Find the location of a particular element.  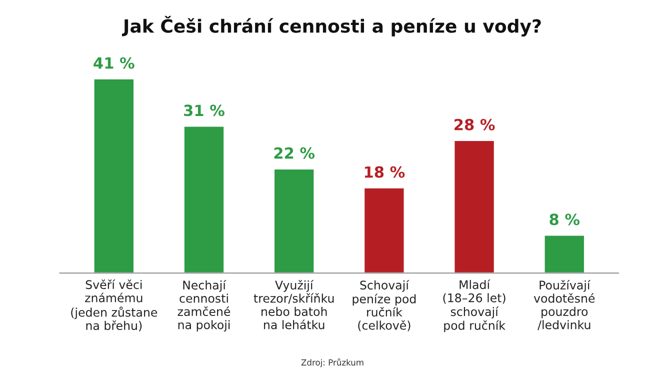

data-label: 22 % is located at coordinates (294, 153).